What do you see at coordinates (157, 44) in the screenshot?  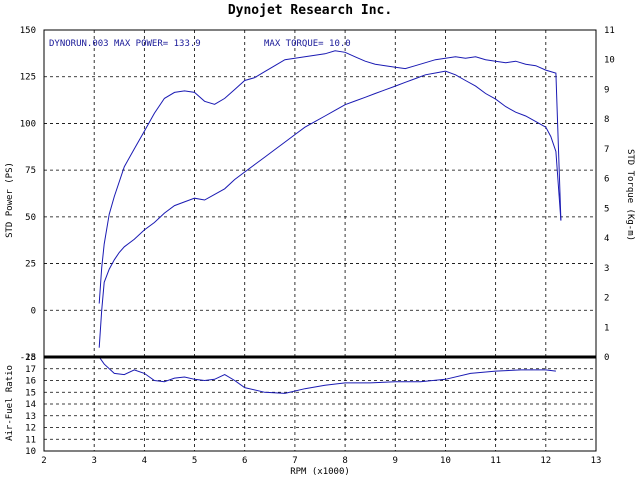 I see `max-power-label: MAX POWER= 133.9` at bounding box center [157, 44].